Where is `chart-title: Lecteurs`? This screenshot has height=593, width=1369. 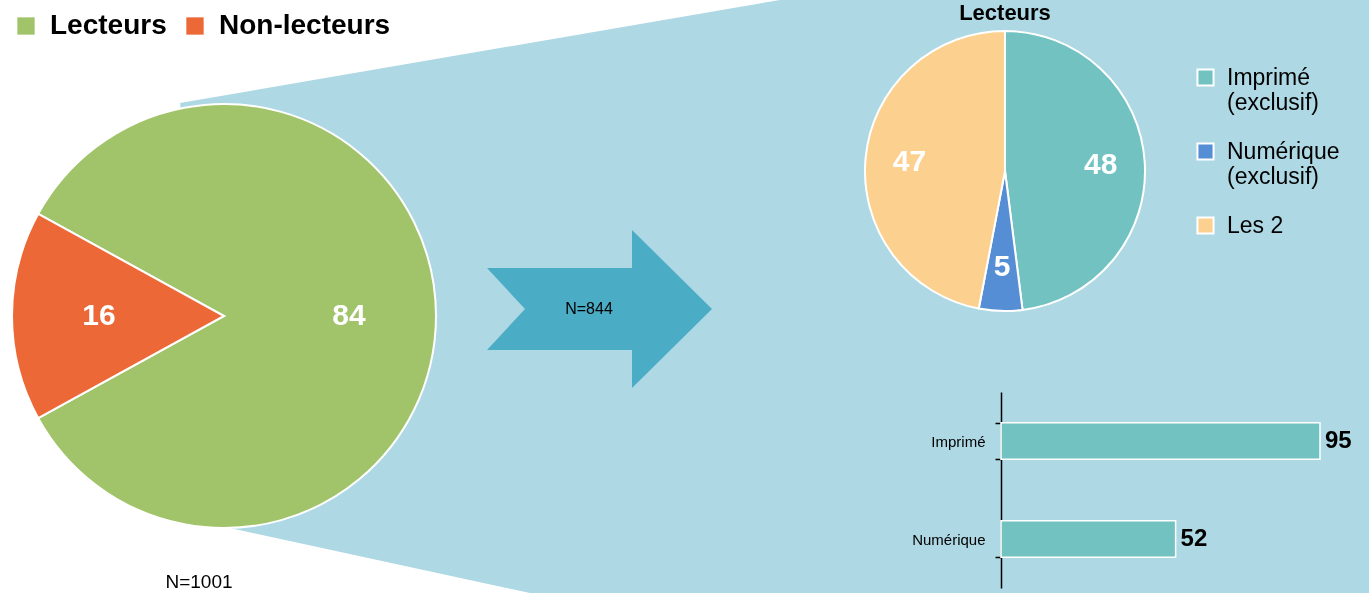 chart-title: Lecteurs is located at coordinates (1005, 12).